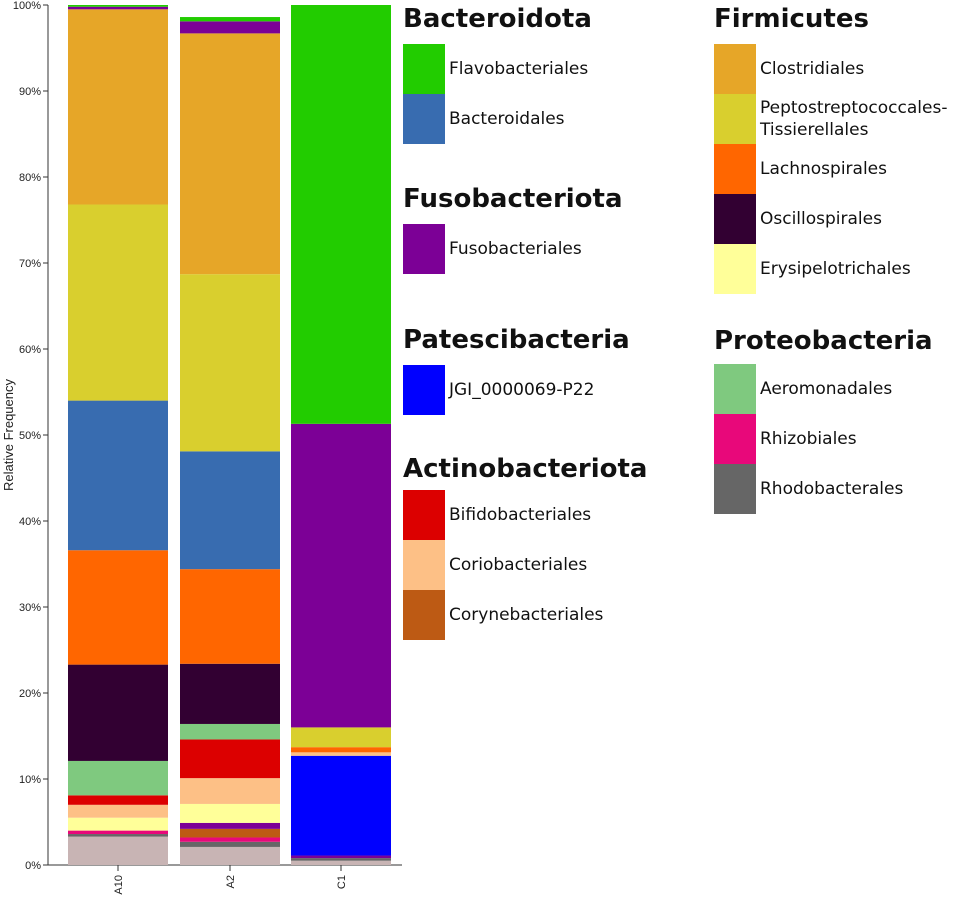 The image size is (977, 903). What do you see at coordinates (821, 219) in the screenshot?
I see `legend-label: Oscillospirales` at bounding box center [821, 219].